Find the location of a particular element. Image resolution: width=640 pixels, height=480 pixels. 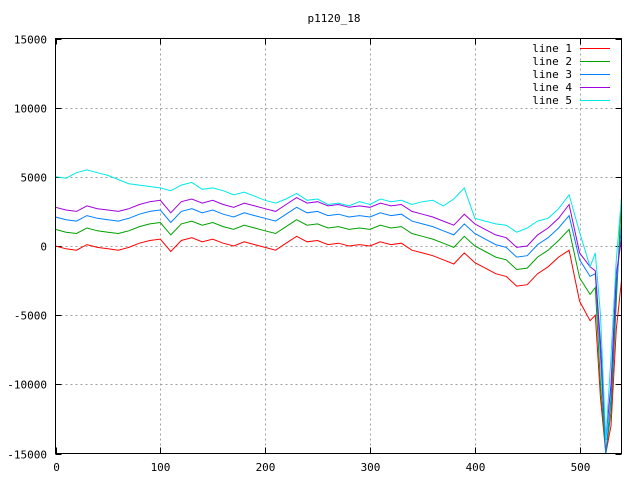

legend-label: line 3 is located at coordinates (552, 74).